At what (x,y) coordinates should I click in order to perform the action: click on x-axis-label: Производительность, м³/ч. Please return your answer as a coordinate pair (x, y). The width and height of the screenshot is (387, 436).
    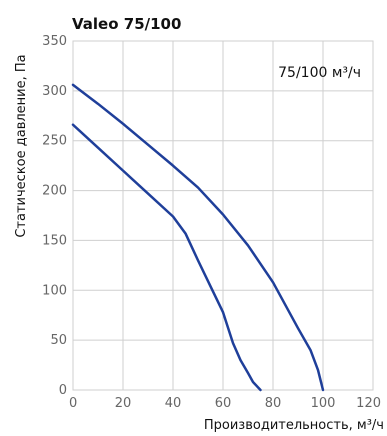
    Looking at the image, I should click on (294, 425).